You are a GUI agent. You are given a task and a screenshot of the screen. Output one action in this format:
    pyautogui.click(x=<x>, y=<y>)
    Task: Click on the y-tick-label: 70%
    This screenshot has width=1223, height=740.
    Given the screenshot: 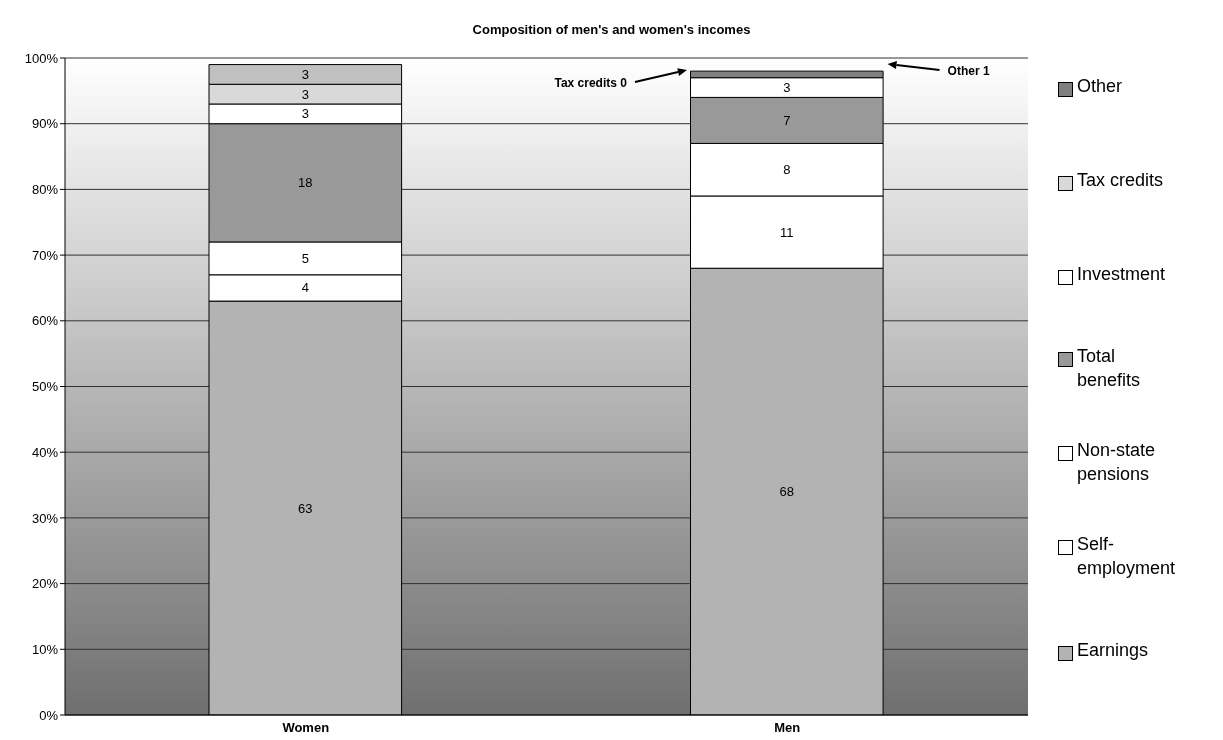 What is the action you would take?
    pyautogui.click(x=45, y=255)
    